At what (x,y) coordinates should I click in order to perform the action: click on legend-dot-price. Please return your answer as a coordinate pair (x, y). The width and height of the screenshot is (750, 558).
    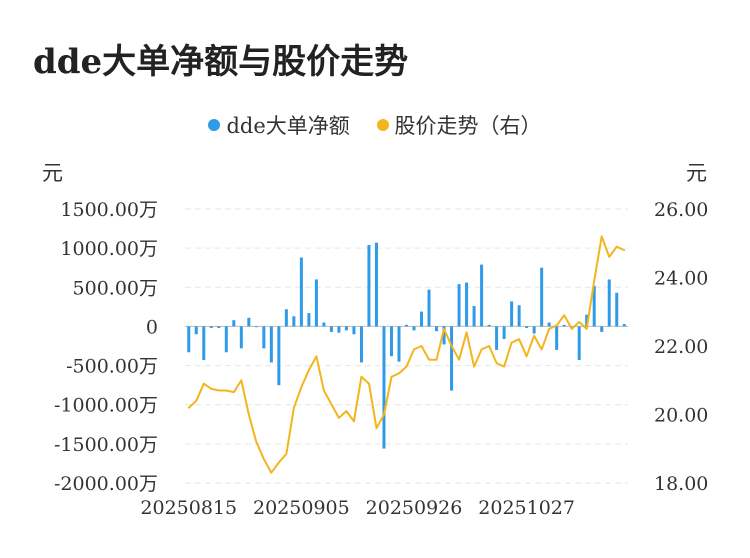
    Looking at the image, I should click on (382, 125).